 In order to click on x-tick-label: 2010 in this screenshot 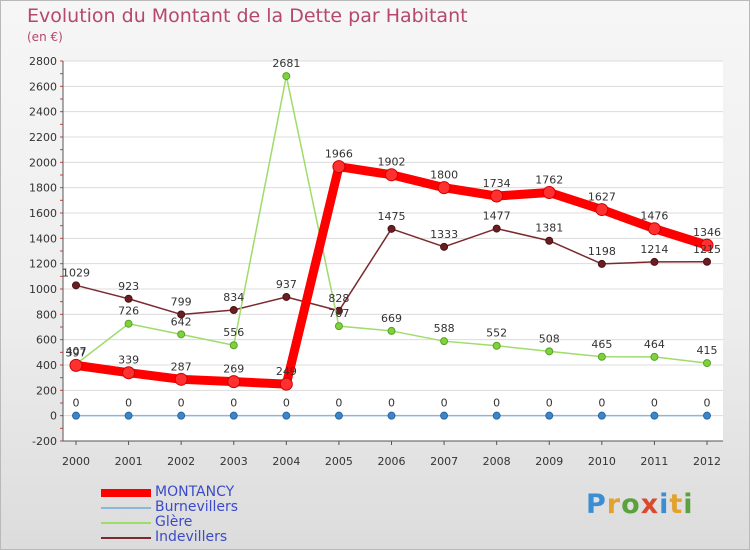, I will do `click(602, 461)`.